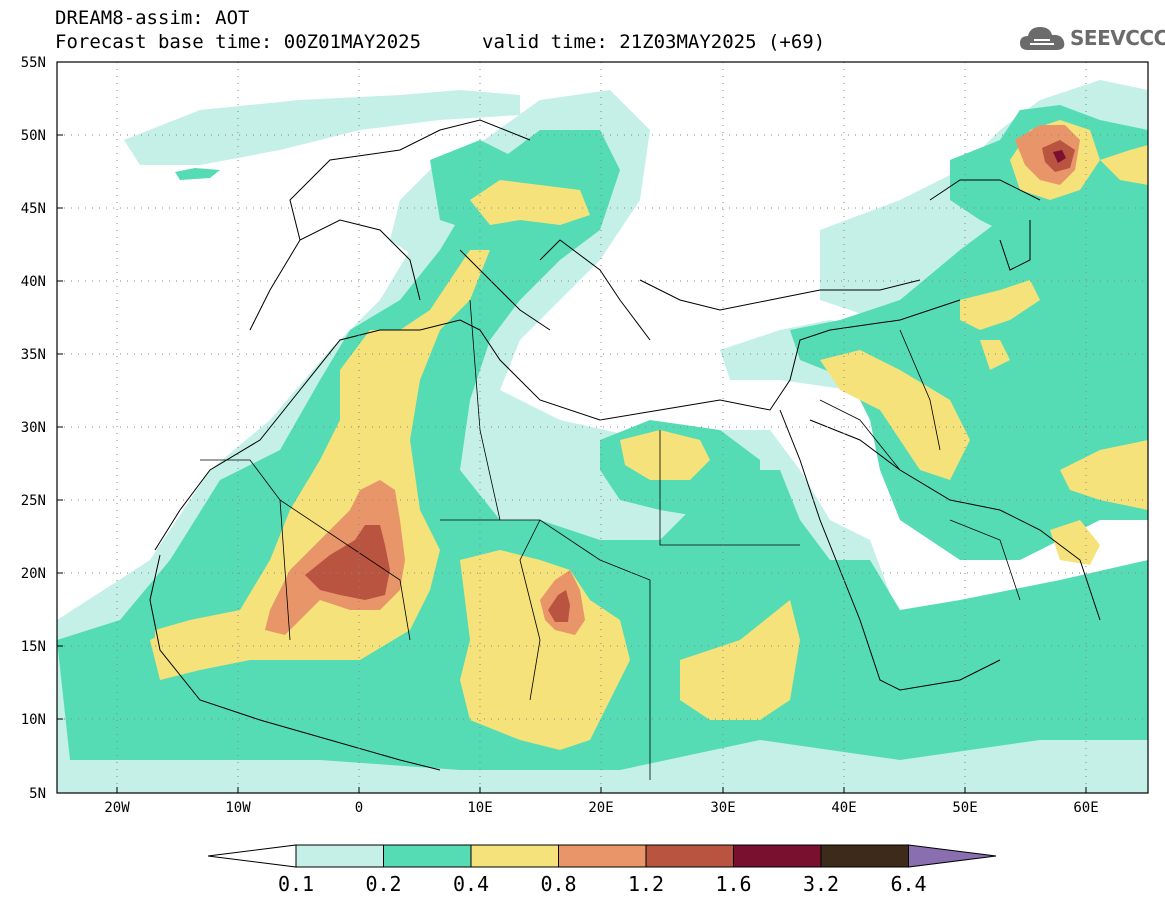 This screenshot has width=1165, height=905. What do you see at coordinates (821, 884) in the screenshot?
I see `colorbar-label: 3.2` at bounding box center [821, 884].